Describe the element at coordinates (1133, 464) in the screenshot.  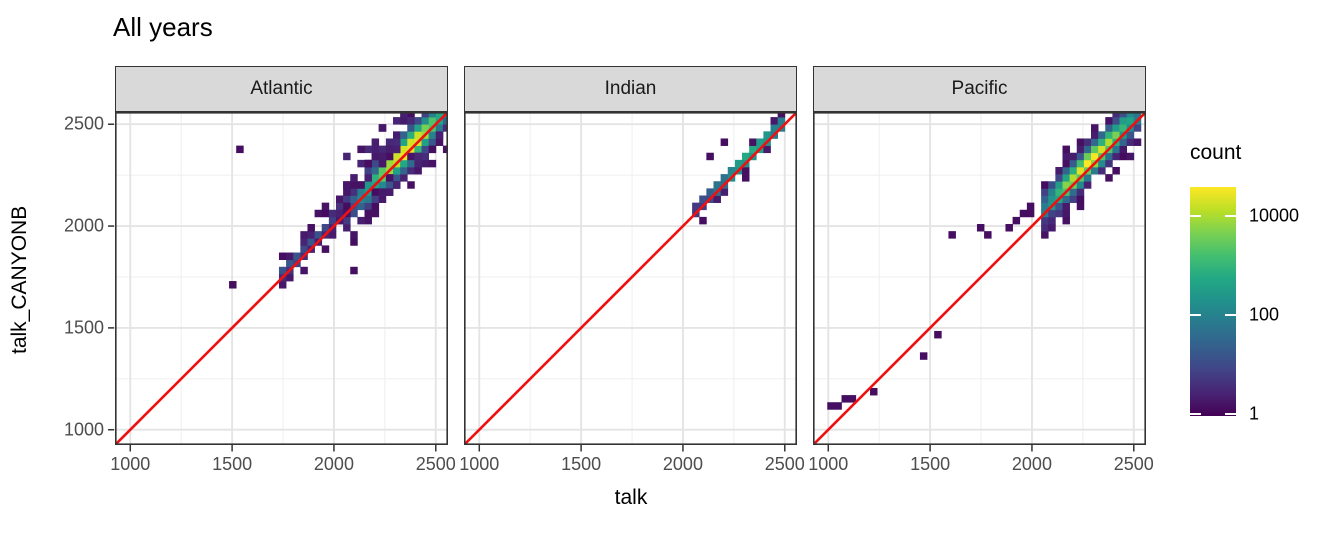
I see `x-tick-label: 2500` at that location.